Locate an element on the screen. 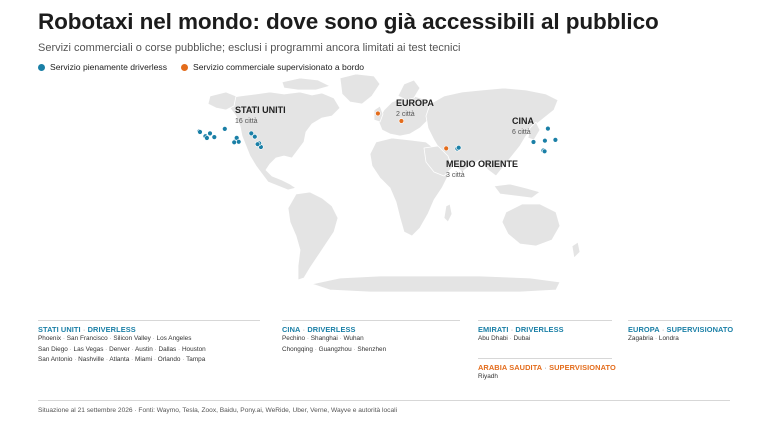 The width and height of the screenshot is (768, 432). legend-item-driverless: Servizio pienamente driverless is located at coordinates (102, 67).